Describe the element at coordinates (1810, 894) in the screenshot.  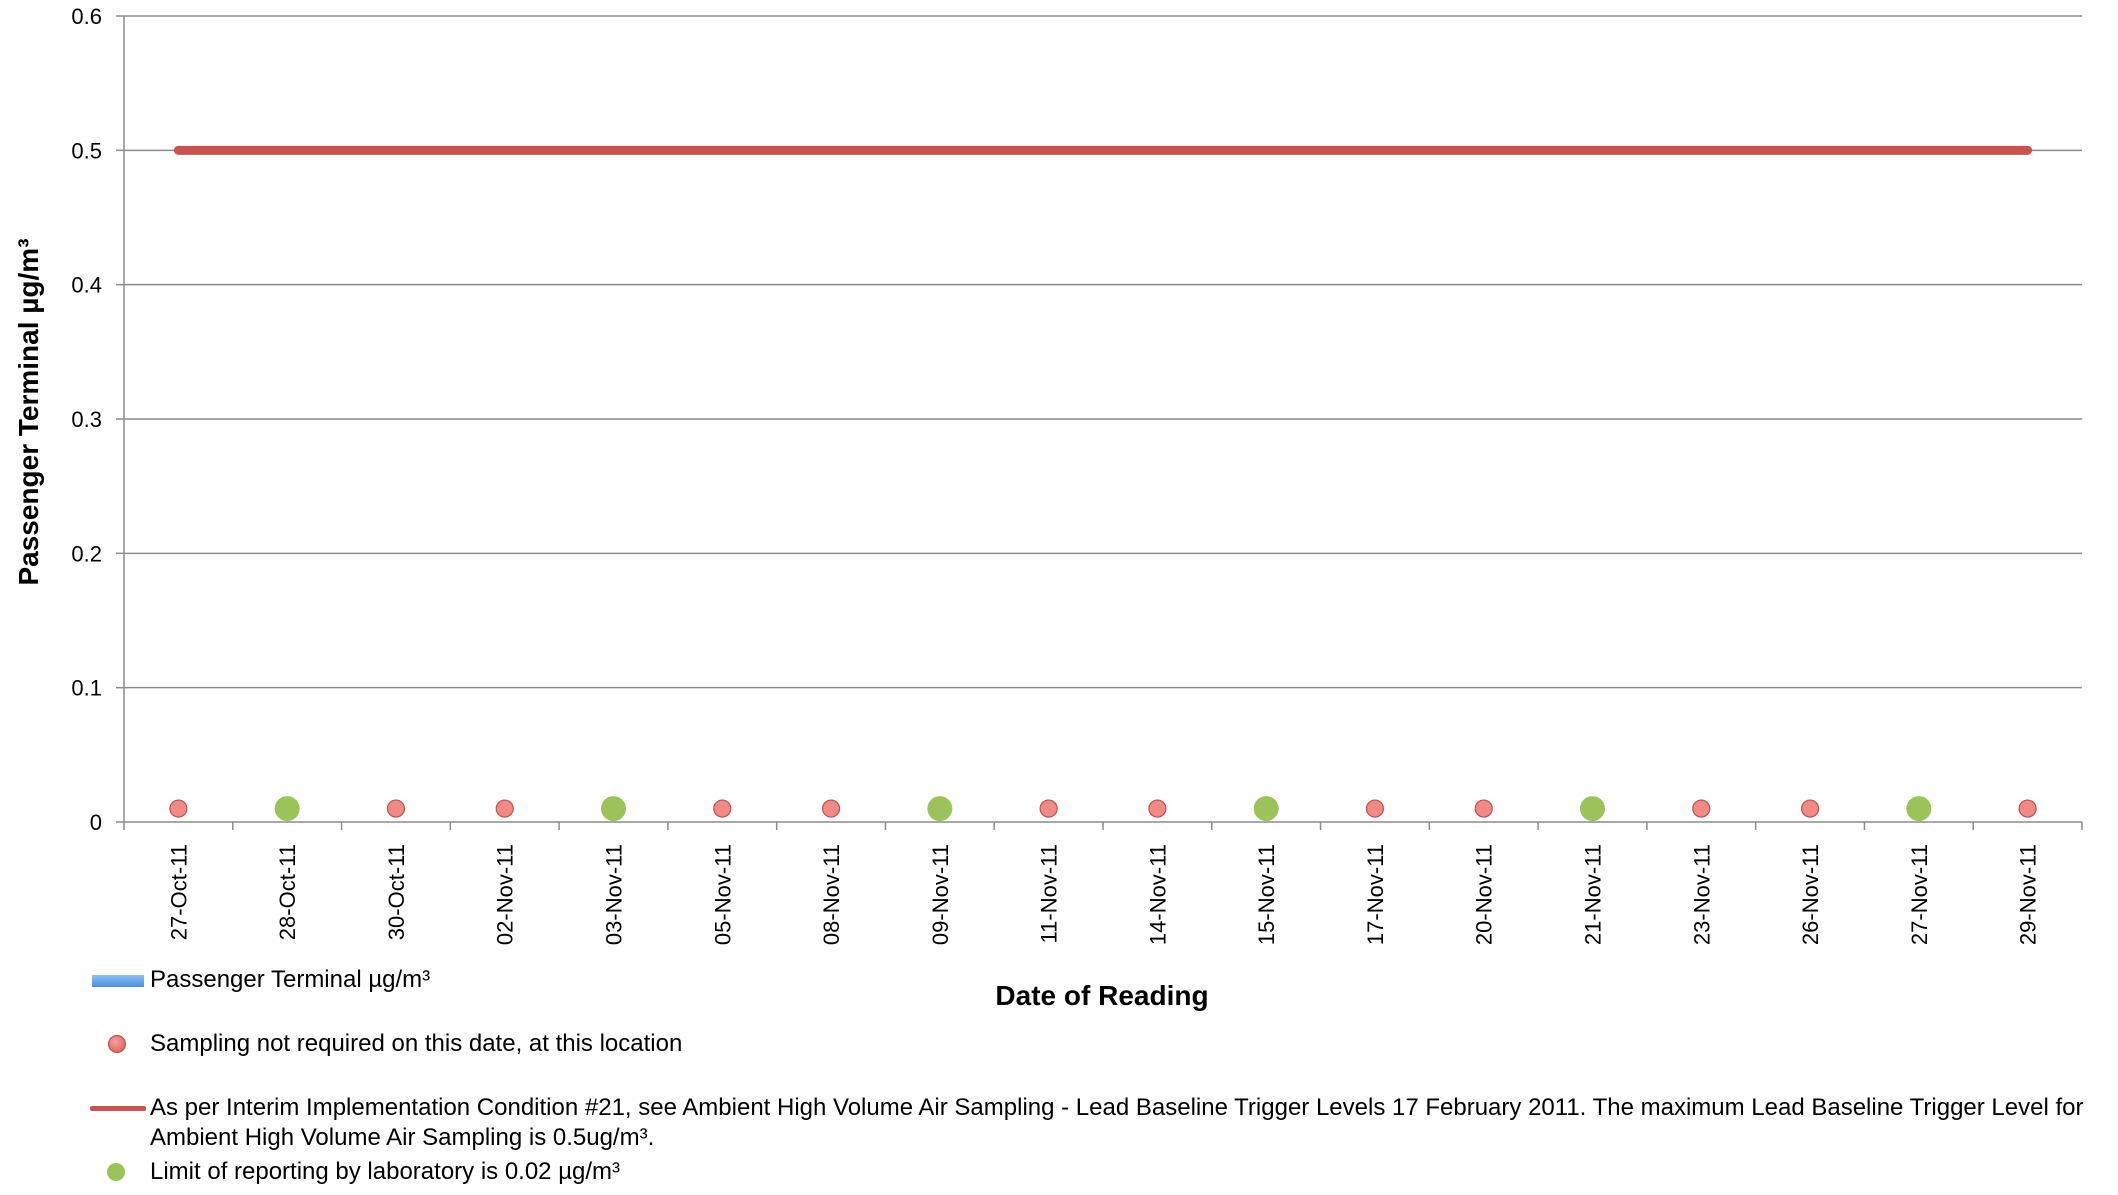
I see `x-tick-label: 26-Nov-11` at that location.